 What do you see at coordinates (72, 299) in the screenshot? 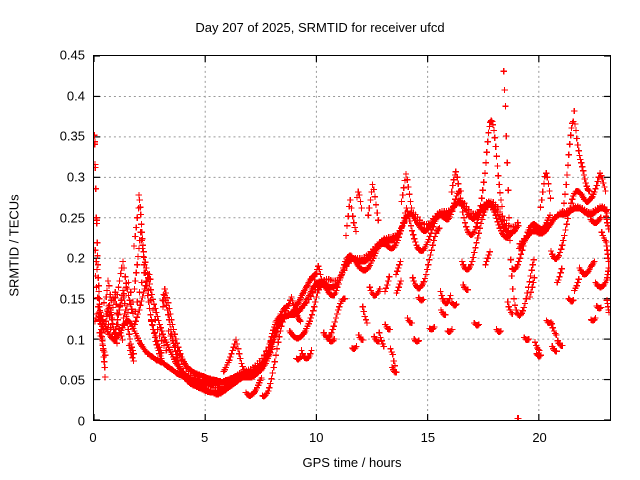
I see `y-tick-label: 0.15` at bounding box center [72, 299].